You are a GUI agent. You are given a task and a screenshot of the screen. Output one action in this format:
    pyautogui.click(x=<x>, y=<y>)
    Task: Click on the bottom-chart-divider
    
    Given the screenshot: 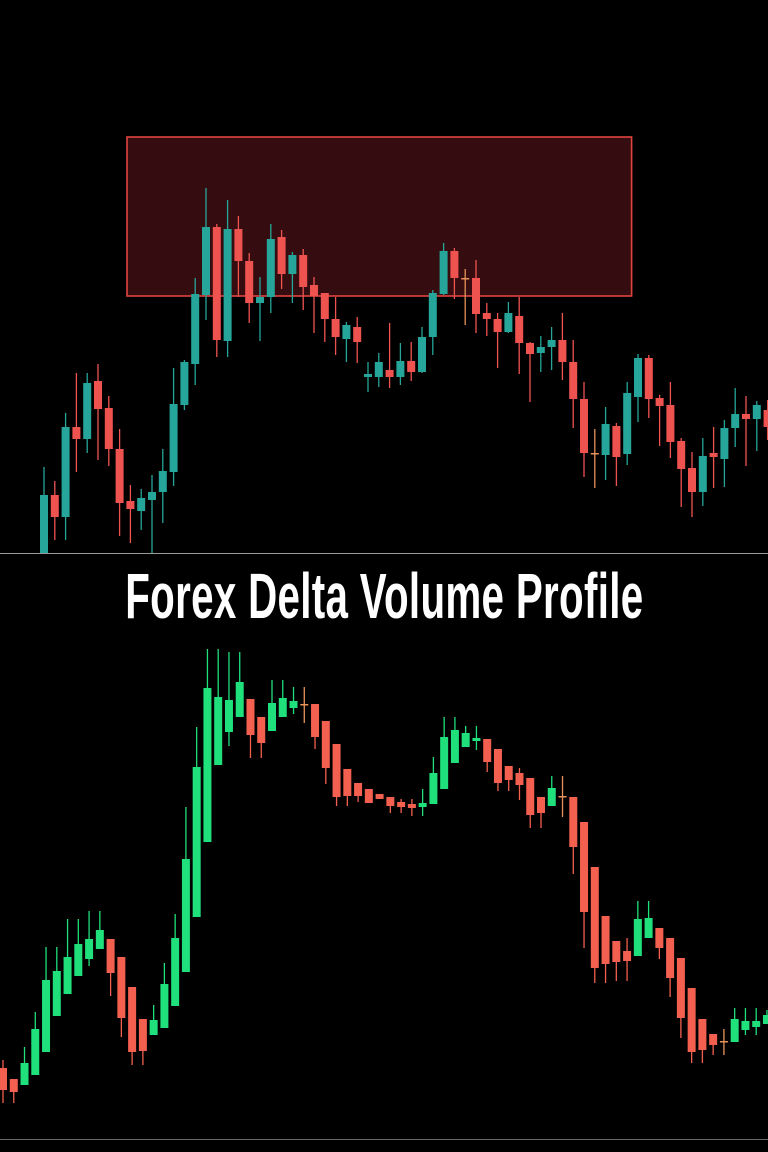 What is the action you would take?
    pyautogui.click(x=384, y=1139)
    